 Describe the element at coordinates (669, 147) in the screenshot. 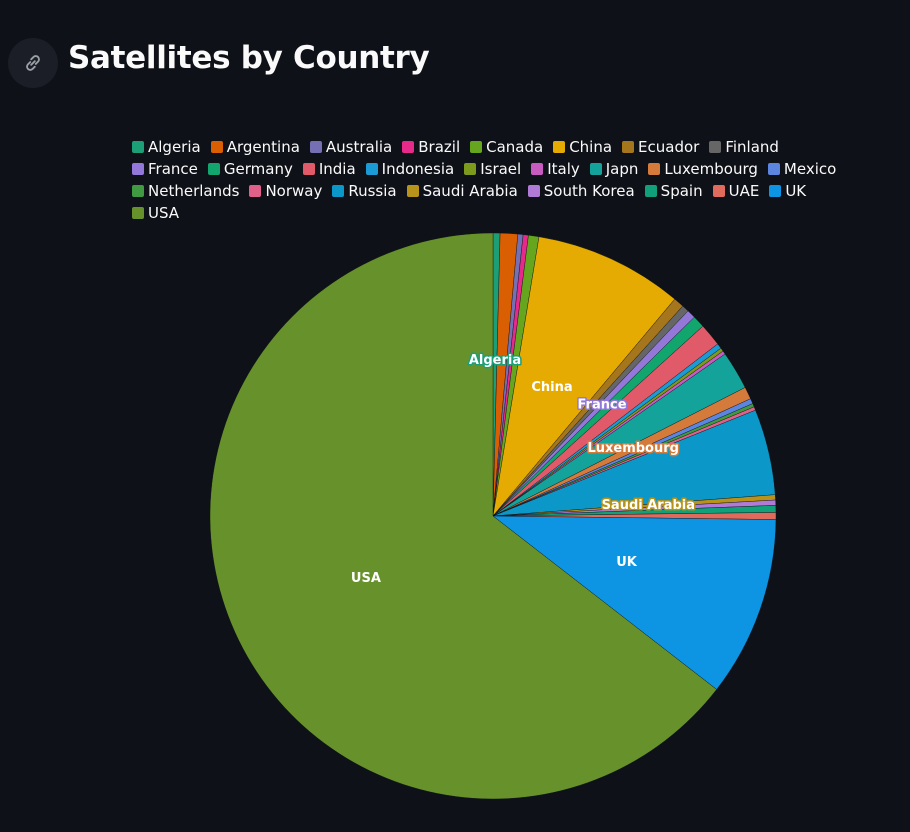

I see `legend-label: Ecuador` at that location.